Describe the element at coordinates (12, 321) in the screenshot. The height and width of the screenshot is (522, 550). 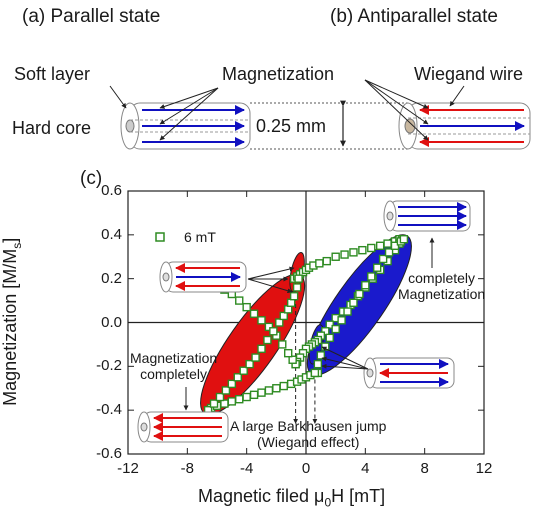
I see `y-axis-title: Magnetization [M/Ms]` at that location.